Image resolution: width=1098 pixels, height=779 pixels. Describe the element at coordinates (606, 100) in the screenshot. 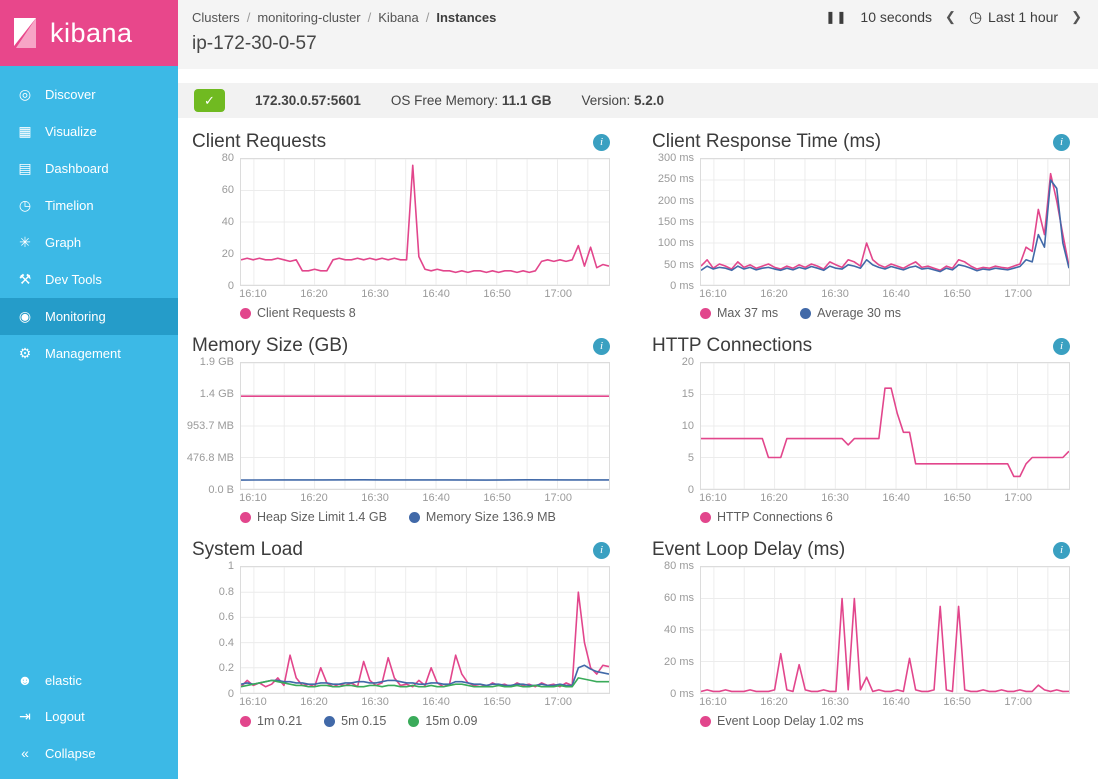

I see `version-label: Version:` at that location.